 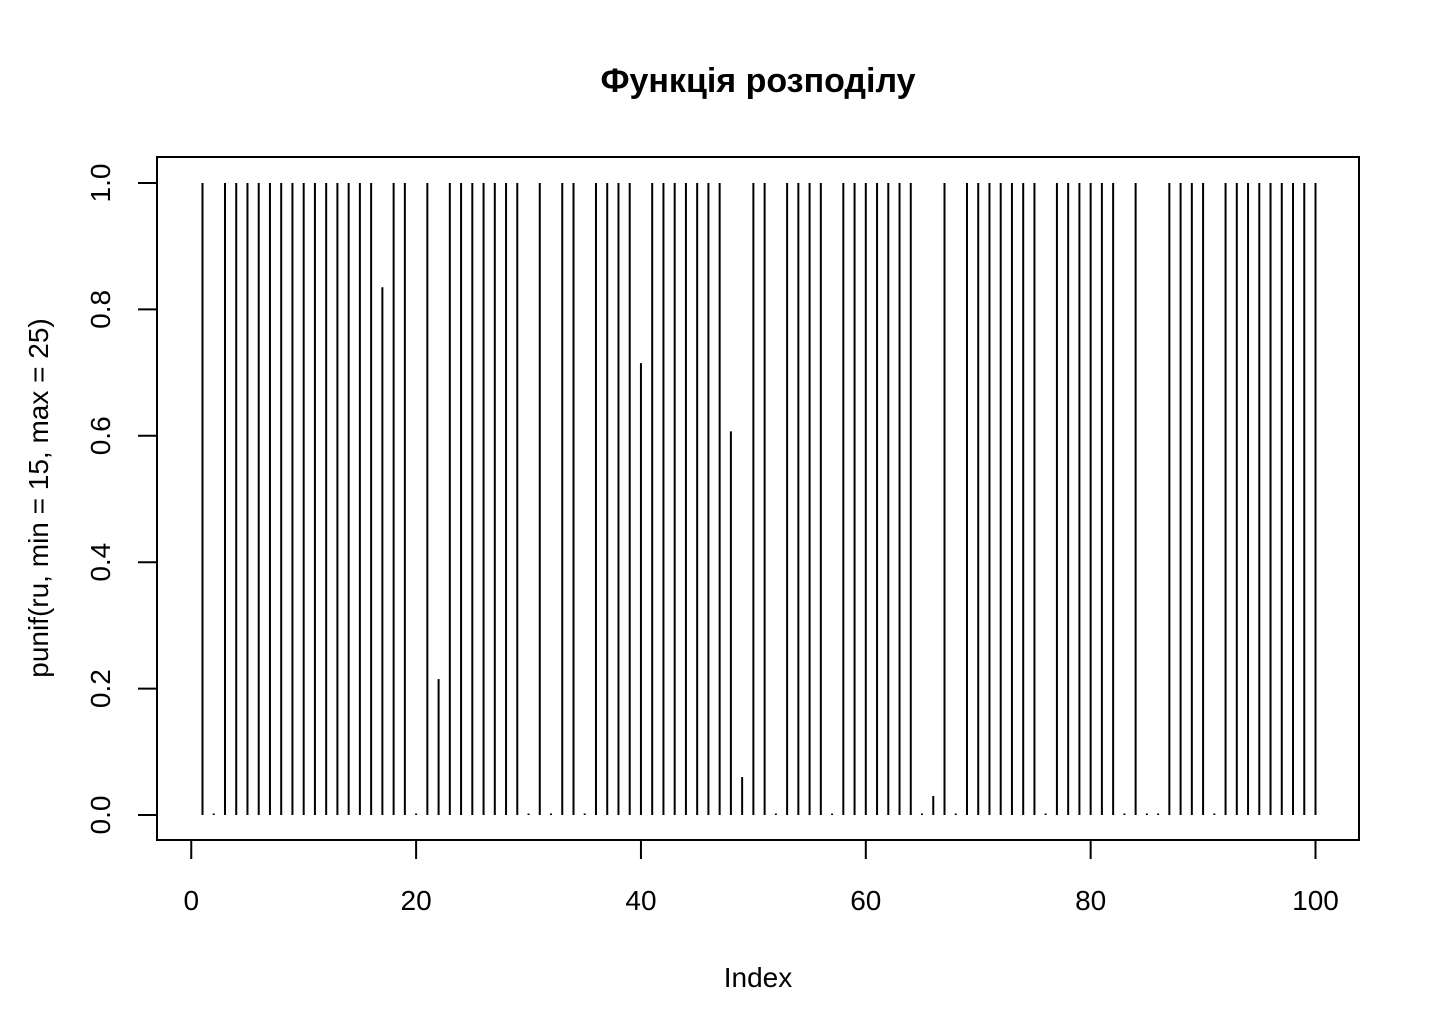 I want to click on x-tick-label: 40, so click(x=640, y=900).